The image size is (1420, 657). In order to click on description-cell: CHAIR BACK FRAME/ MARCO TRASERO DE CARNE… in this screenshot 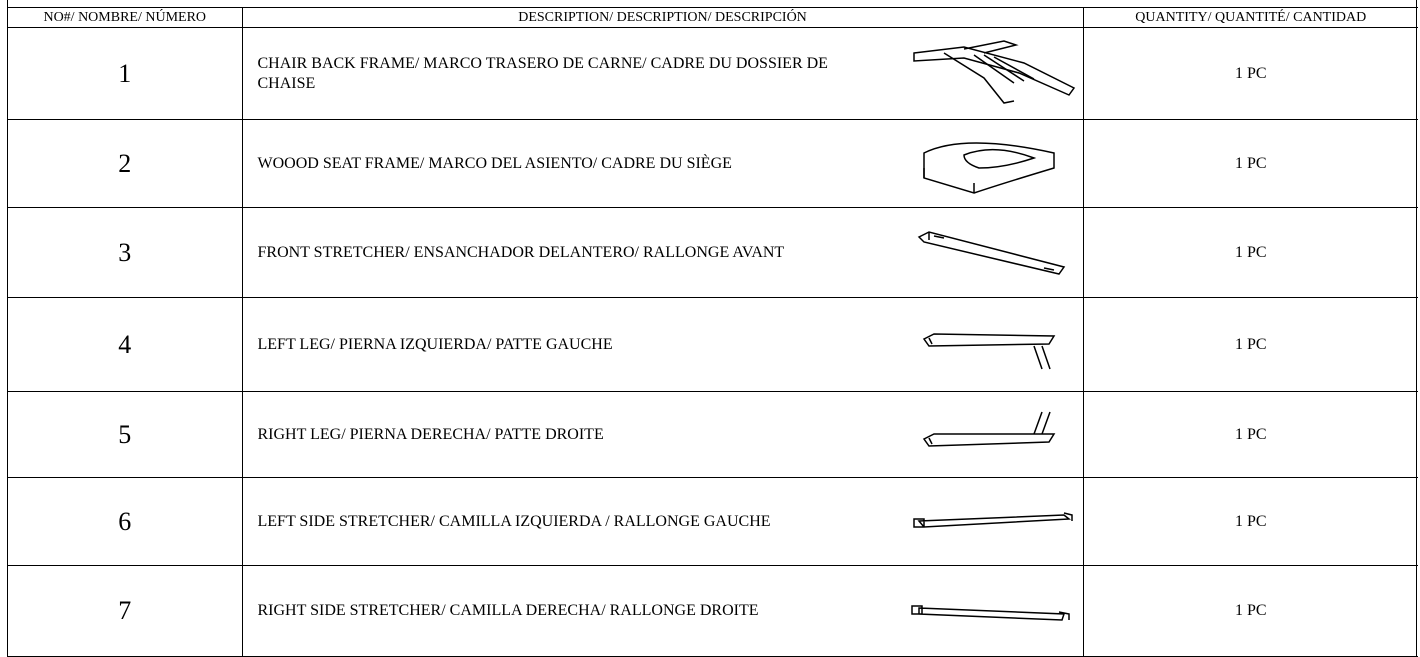, I will do `click(662, 73)`.